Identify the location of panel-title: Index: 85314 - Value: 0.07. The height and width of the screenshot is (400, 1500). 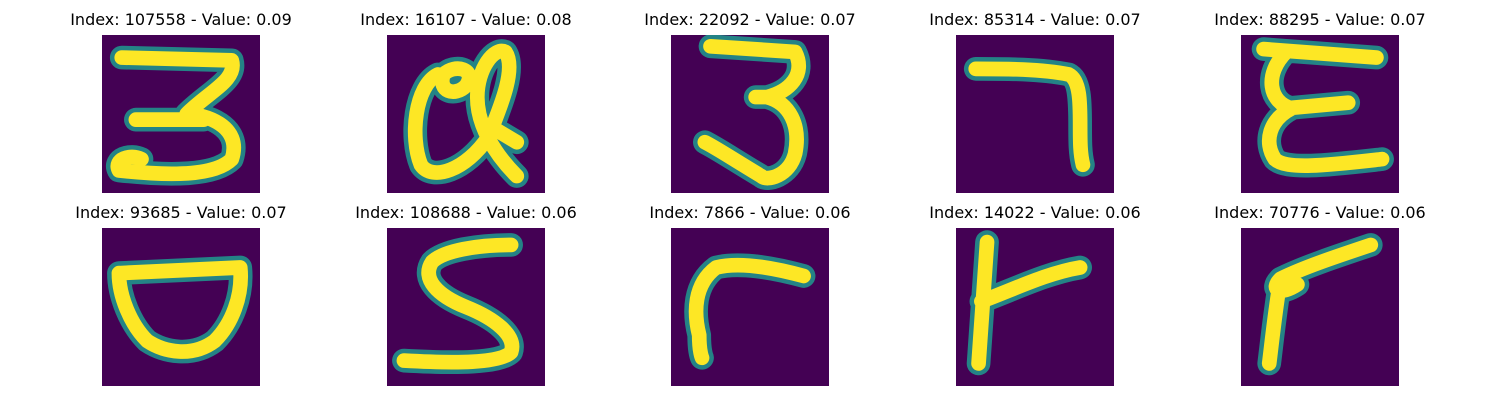
(1035, 19).